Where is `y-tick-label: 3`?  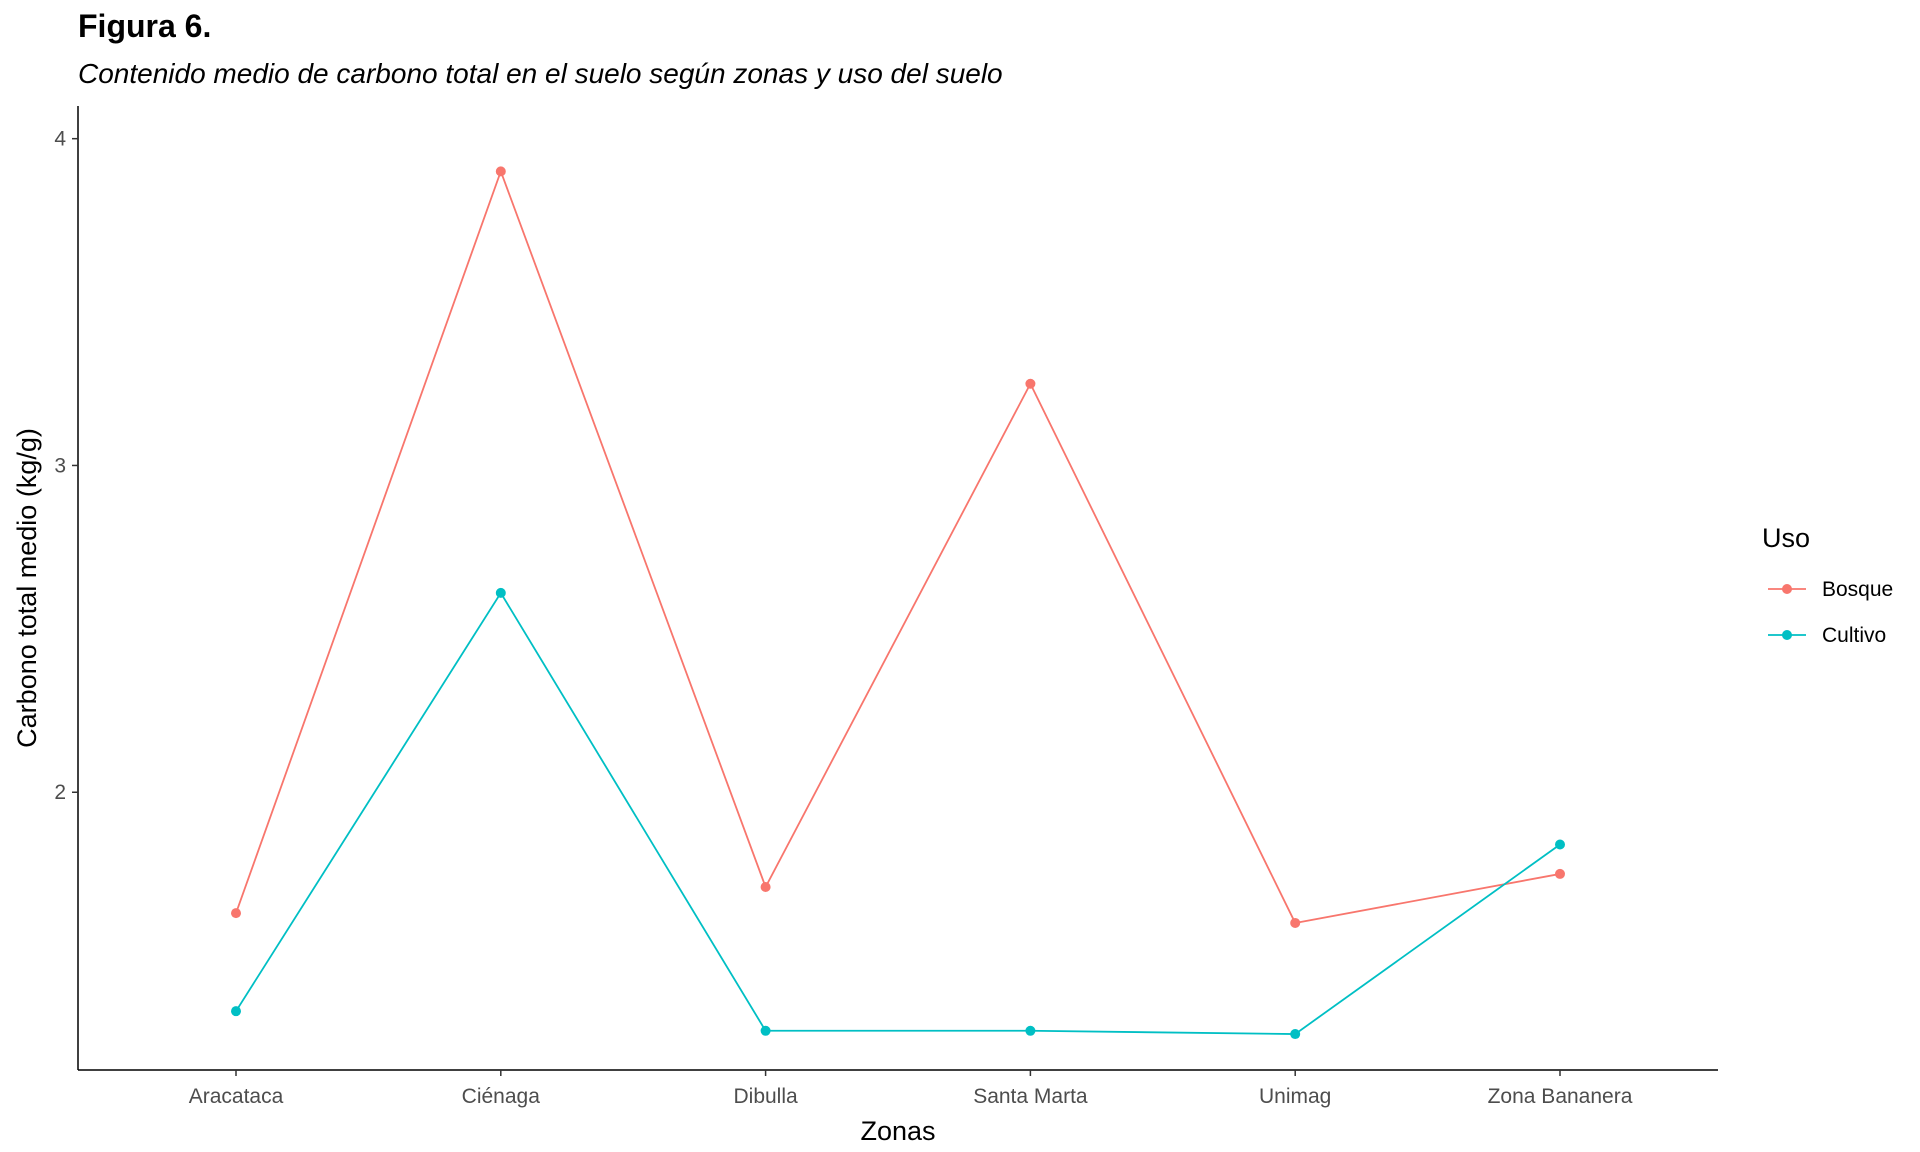
y-tick-label: 3 is located at coordinates (60, 465).